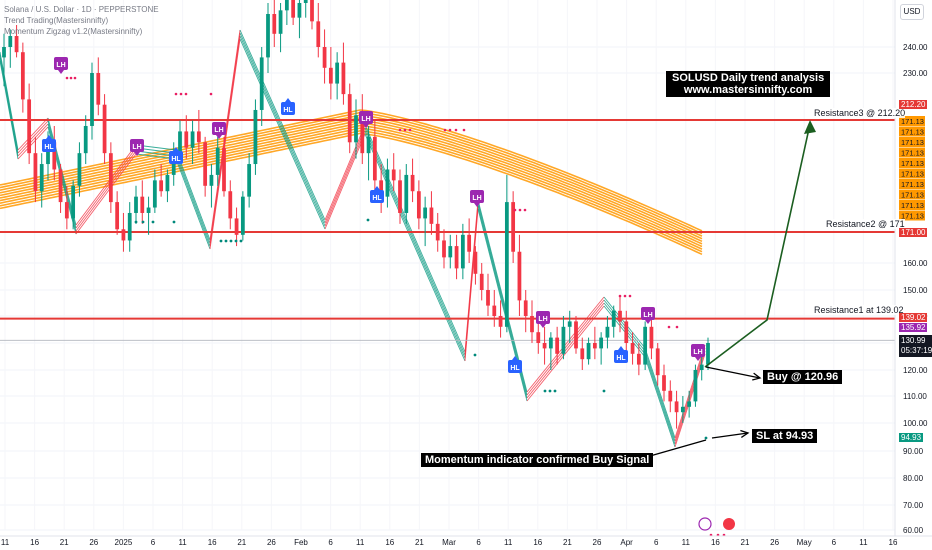 The width and height of the screenshot is (932, 550). What do you see at coordinates (124, 542) in the screenshot?
I see `time-tick-label: 2025` at bounding box center [124, 542].